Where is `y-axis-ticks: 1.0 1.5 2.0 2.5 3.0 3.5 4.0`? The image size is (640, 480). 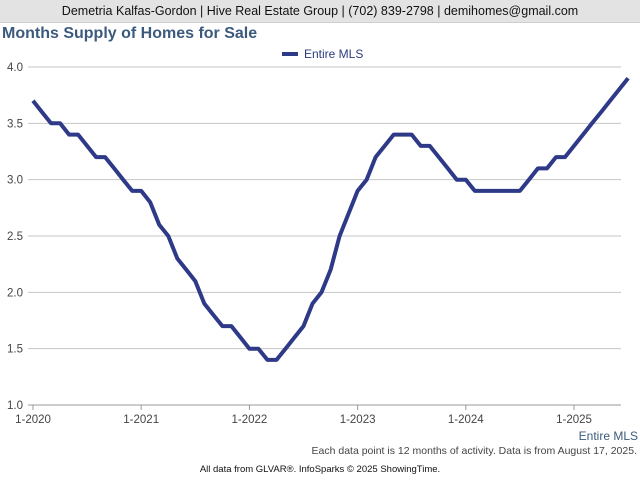
y-axis-ticks: 1.0 1.5 2.0 2.5 3.0 3.5 4.0 is located at coordinates (15, 237).